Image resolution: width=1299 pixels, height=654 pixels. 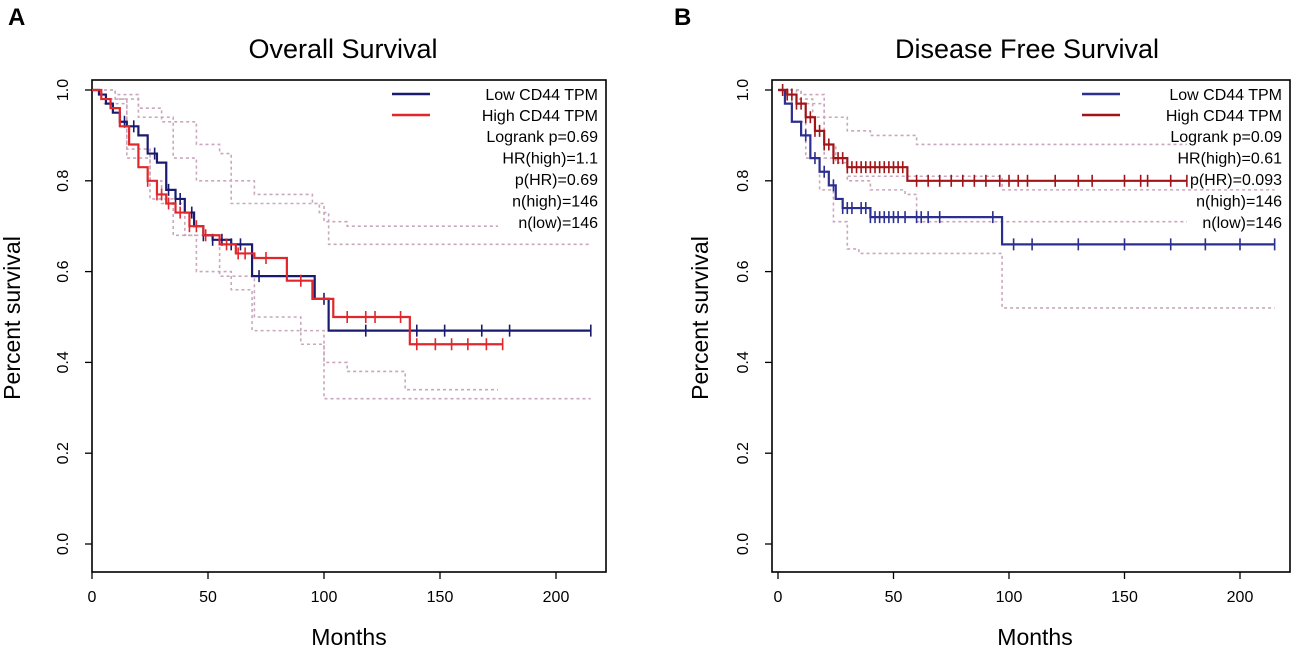 I want to click on chart-title-overall: Overall Survival, so click(x=342, y=49).